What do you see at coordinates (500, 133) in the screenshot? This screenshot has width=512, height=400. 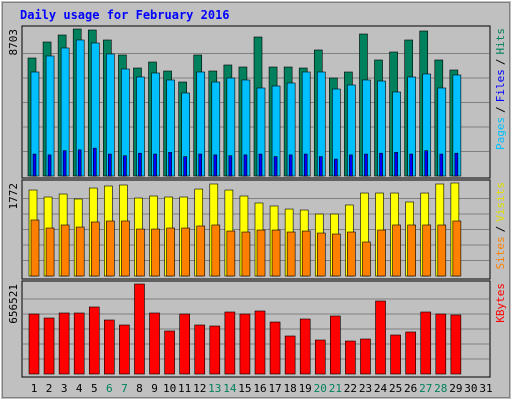 I see `legend-label: Pages` at bounding box center [500, 133].